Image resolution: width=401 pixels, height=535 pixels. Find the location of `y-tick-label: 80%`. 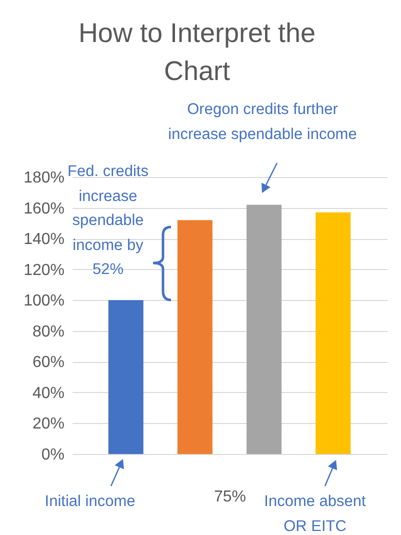

y-tick-label: 80% is located at coordinates (48, 331).